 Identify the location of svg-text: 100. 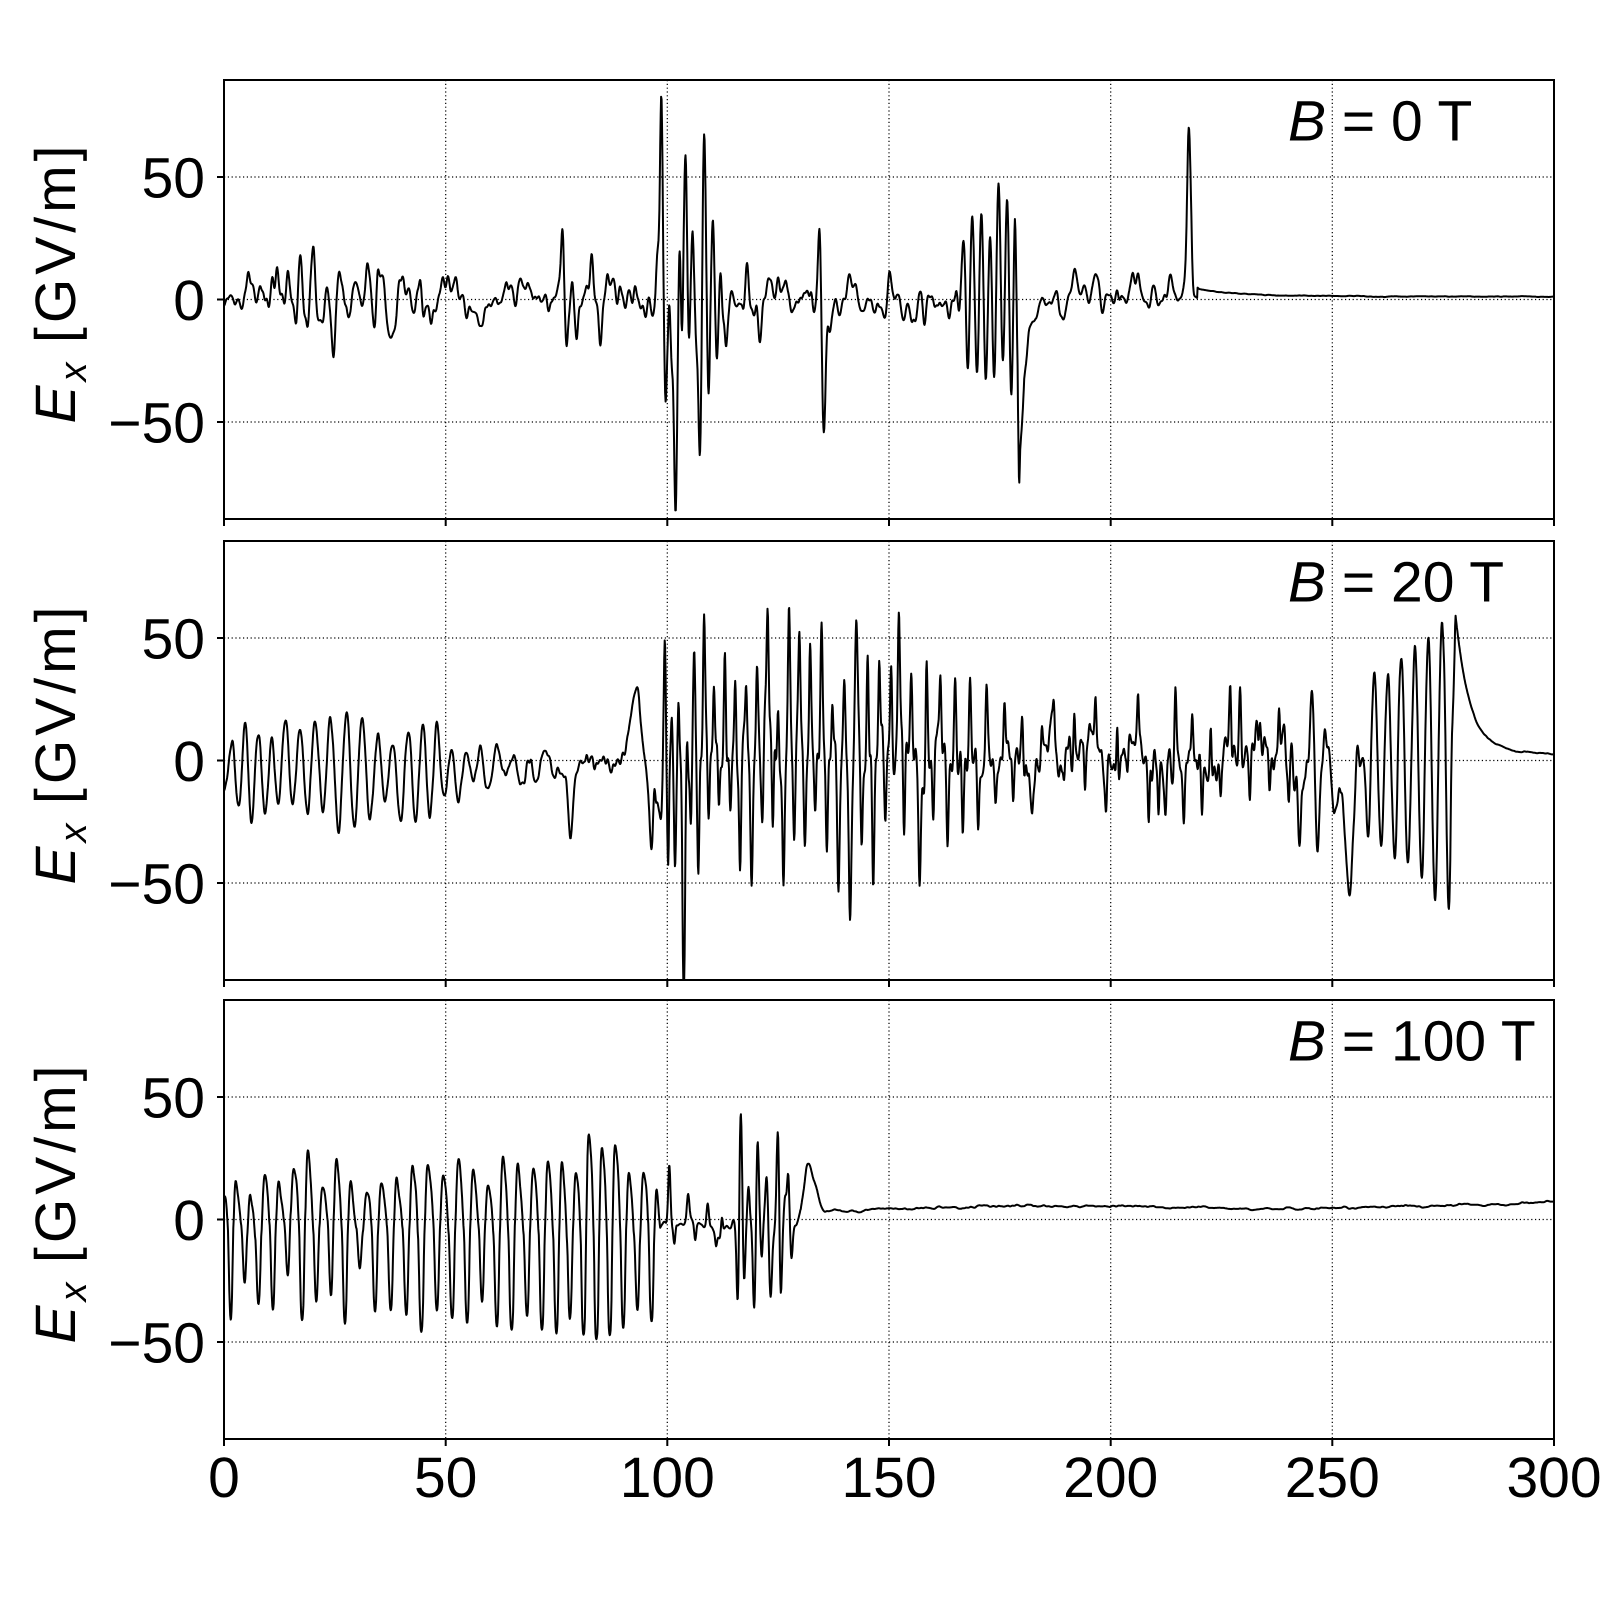
(667, 1478).